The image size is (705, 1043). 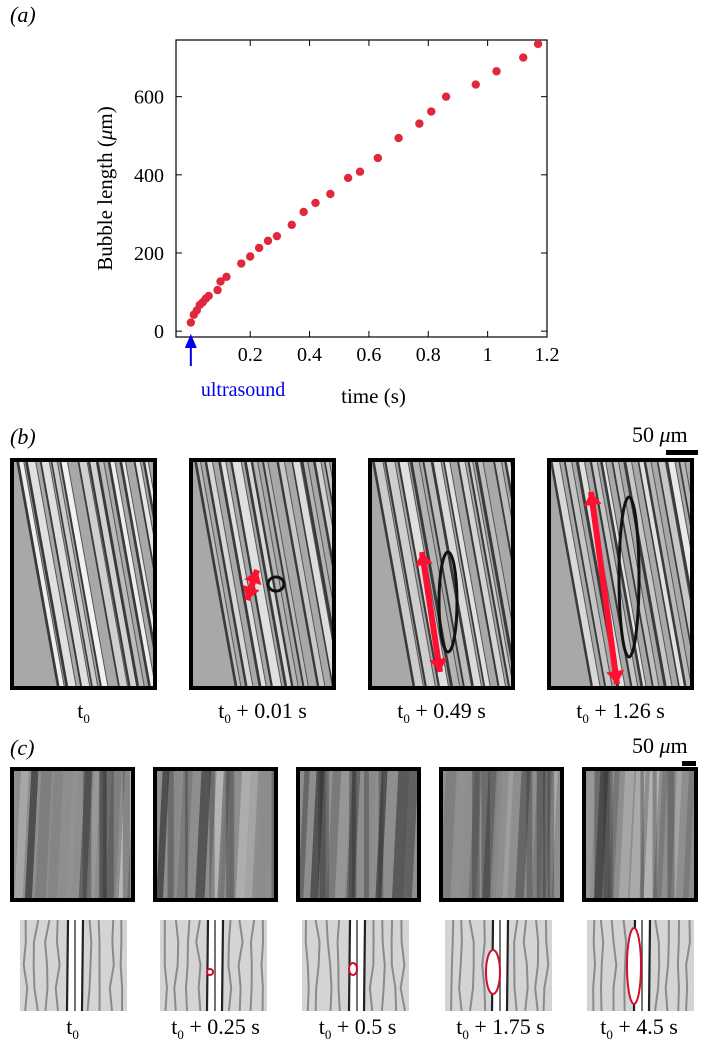 What do you see at coordinates (500, 1028) in the screenshot?
I see `time-label-c-4: t0 + 1.75 s` at bounding box center [500, 1028].